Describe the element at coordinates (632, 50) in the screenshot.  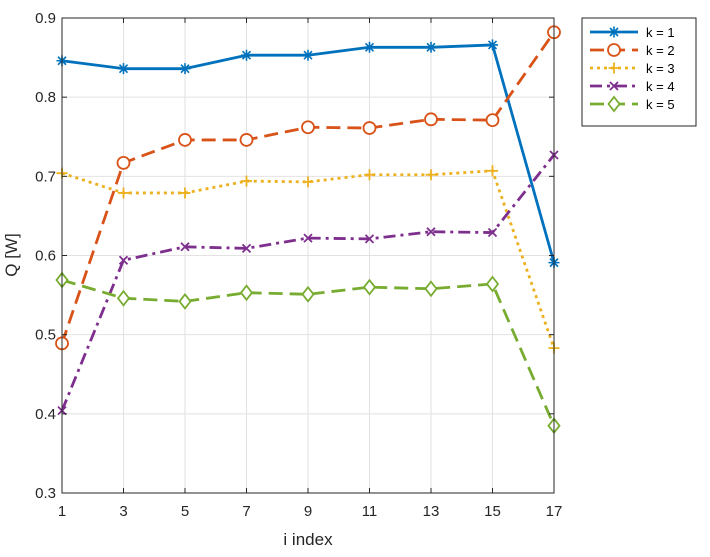
I see `legend-item: k = 2` at that location.